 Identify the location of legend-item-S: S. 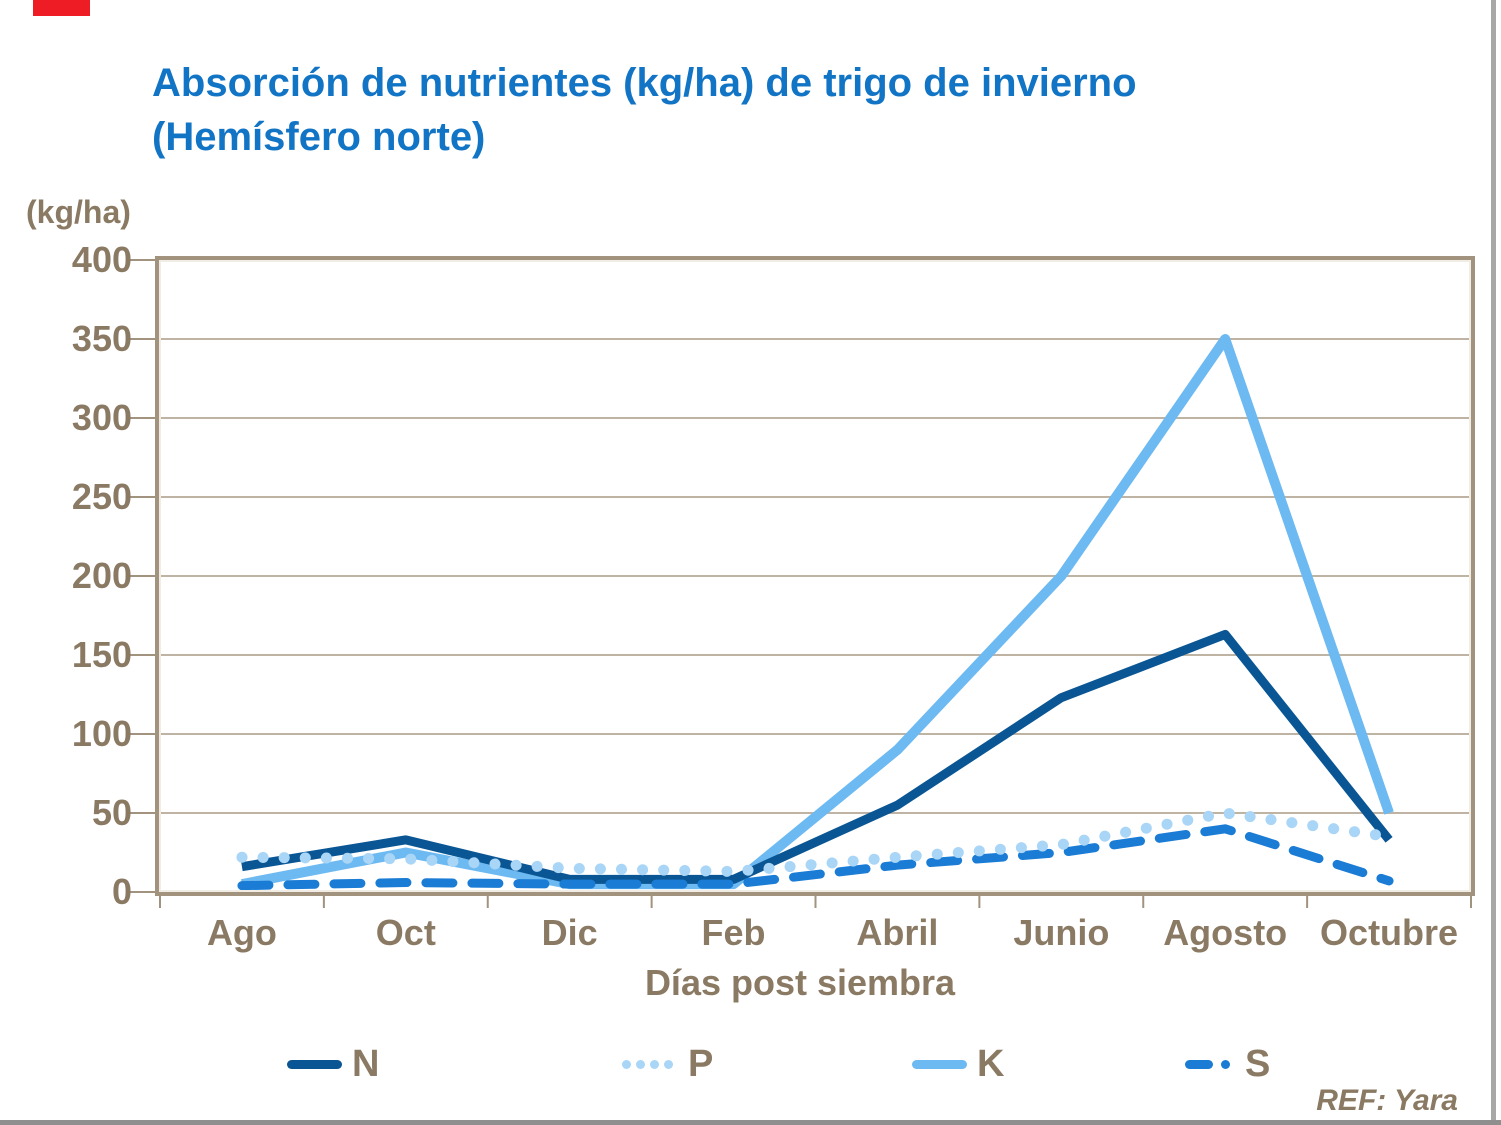
(1227, 1064).